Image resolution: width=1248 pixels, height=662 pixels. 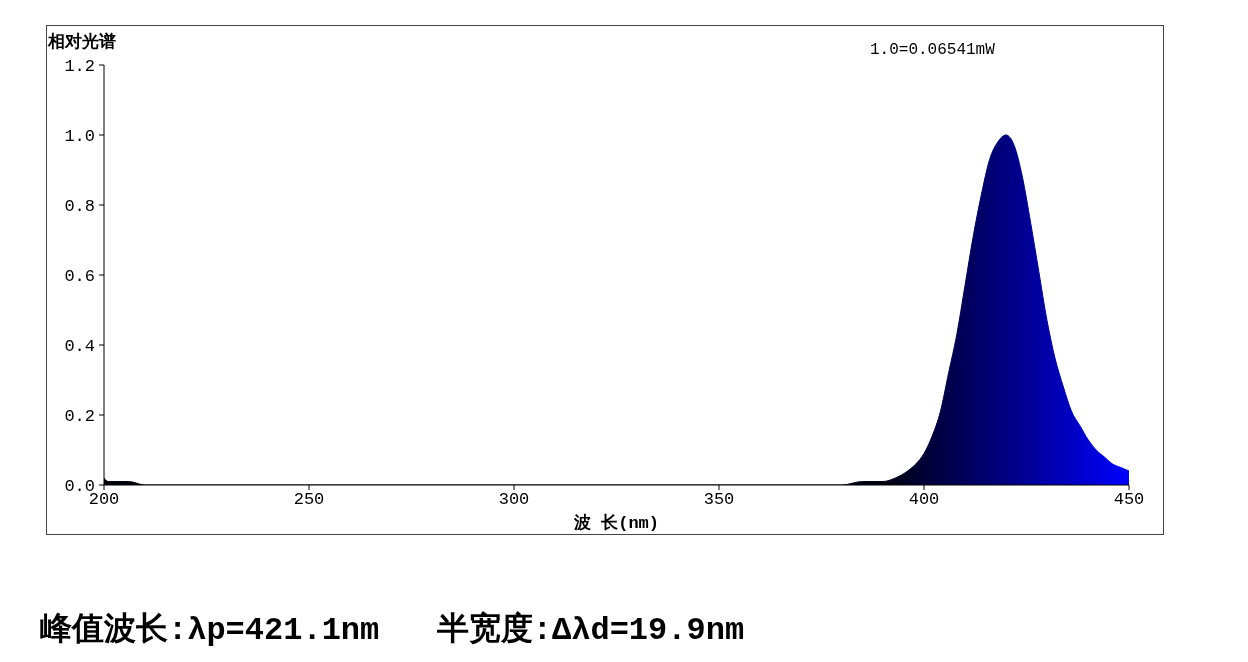 What do you see at coordinates (1129, 500) in the screenshot?
I see `x-tick-label: 450` at bounding box center [1129, 500].